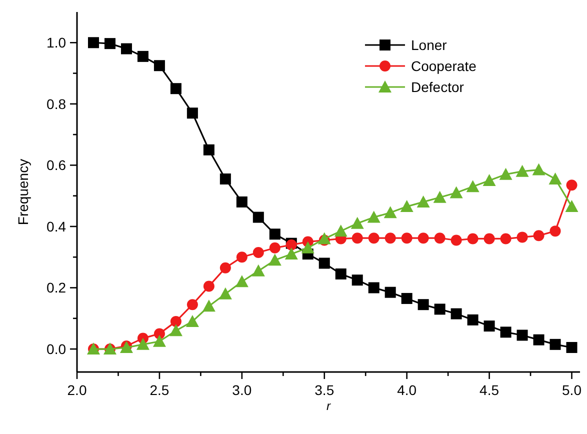 This screenshot has height=434, width=587. Describe the element at coordinates (56, 104) in the screenshot. I see `y-tick-label: 0.8` at that location.